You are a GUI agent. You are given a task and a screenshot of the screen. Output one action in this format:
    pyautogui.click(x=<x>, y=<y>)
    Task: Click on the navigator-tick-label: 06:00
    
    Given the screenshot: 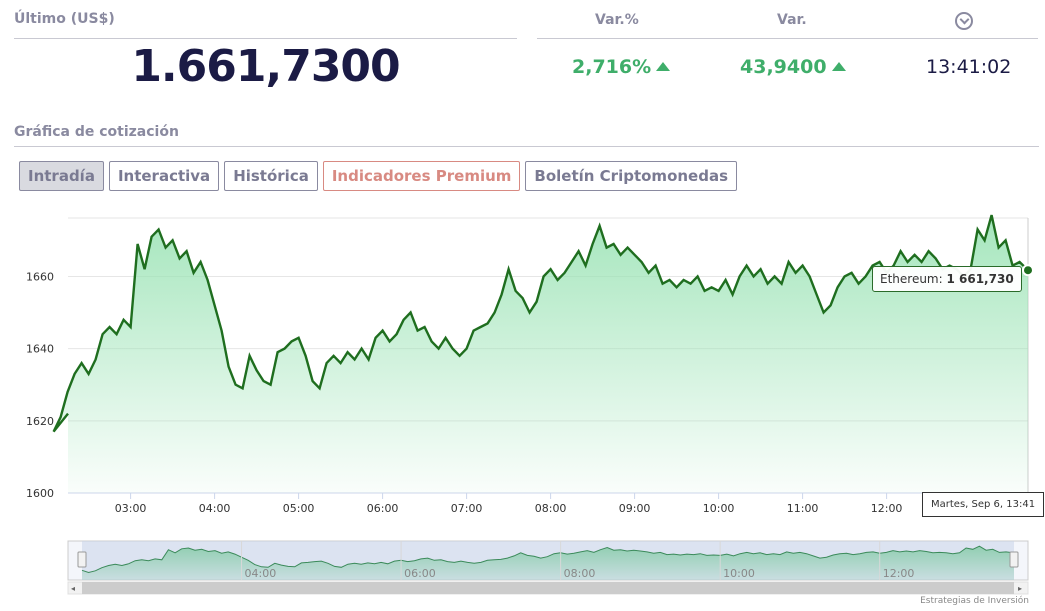 What is the action you would take?
    pyautogui.click(x=420, y=573)
    